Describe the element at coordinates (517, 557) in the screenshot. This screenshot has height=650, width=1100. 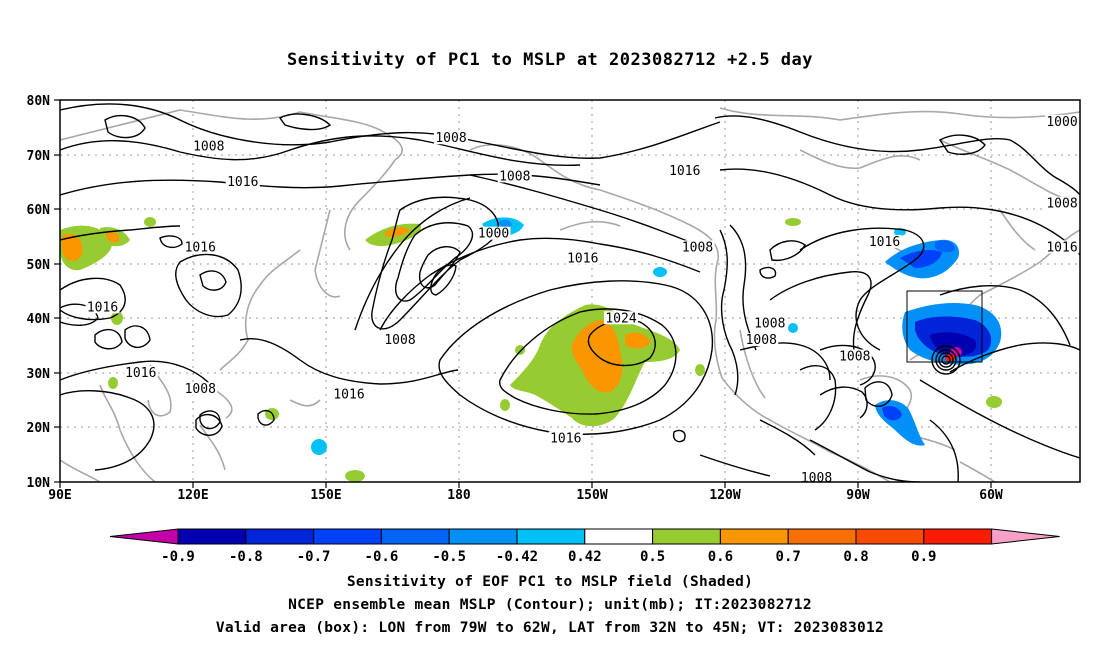
I see `colorbar-label: -0.42` at that location.